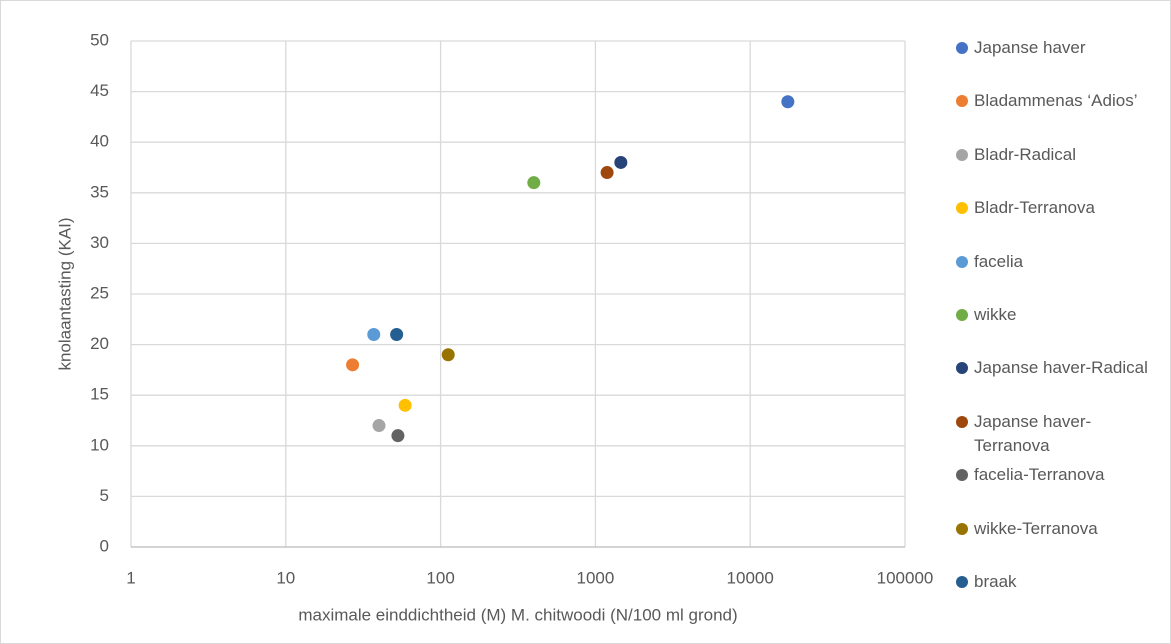 The width and height of the screenshot is (1171, 644). Describe the element at coordinates (1058, 315) in the screenshot. I see `legend-item: wikke` at that location.